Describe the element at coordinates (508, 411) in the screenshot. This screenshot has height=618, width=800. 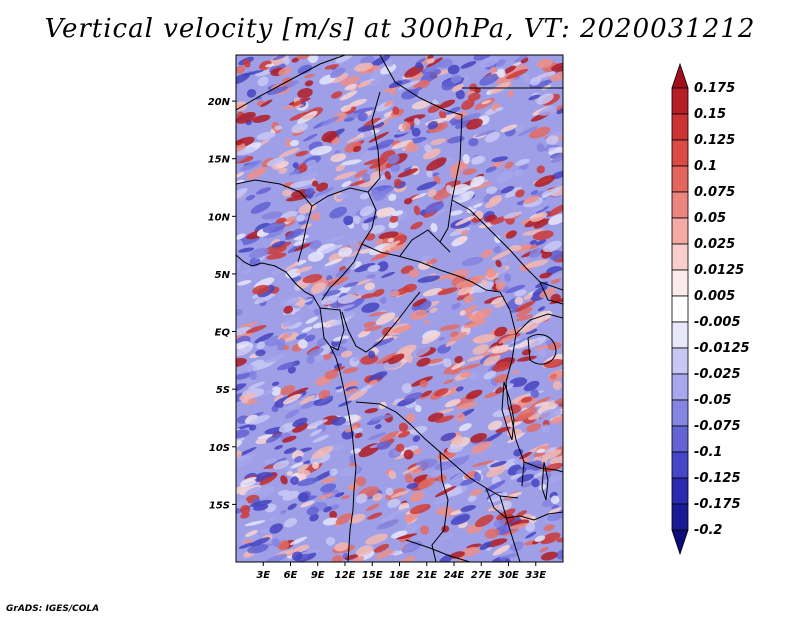
I see `lake-tanganyika` at that location.